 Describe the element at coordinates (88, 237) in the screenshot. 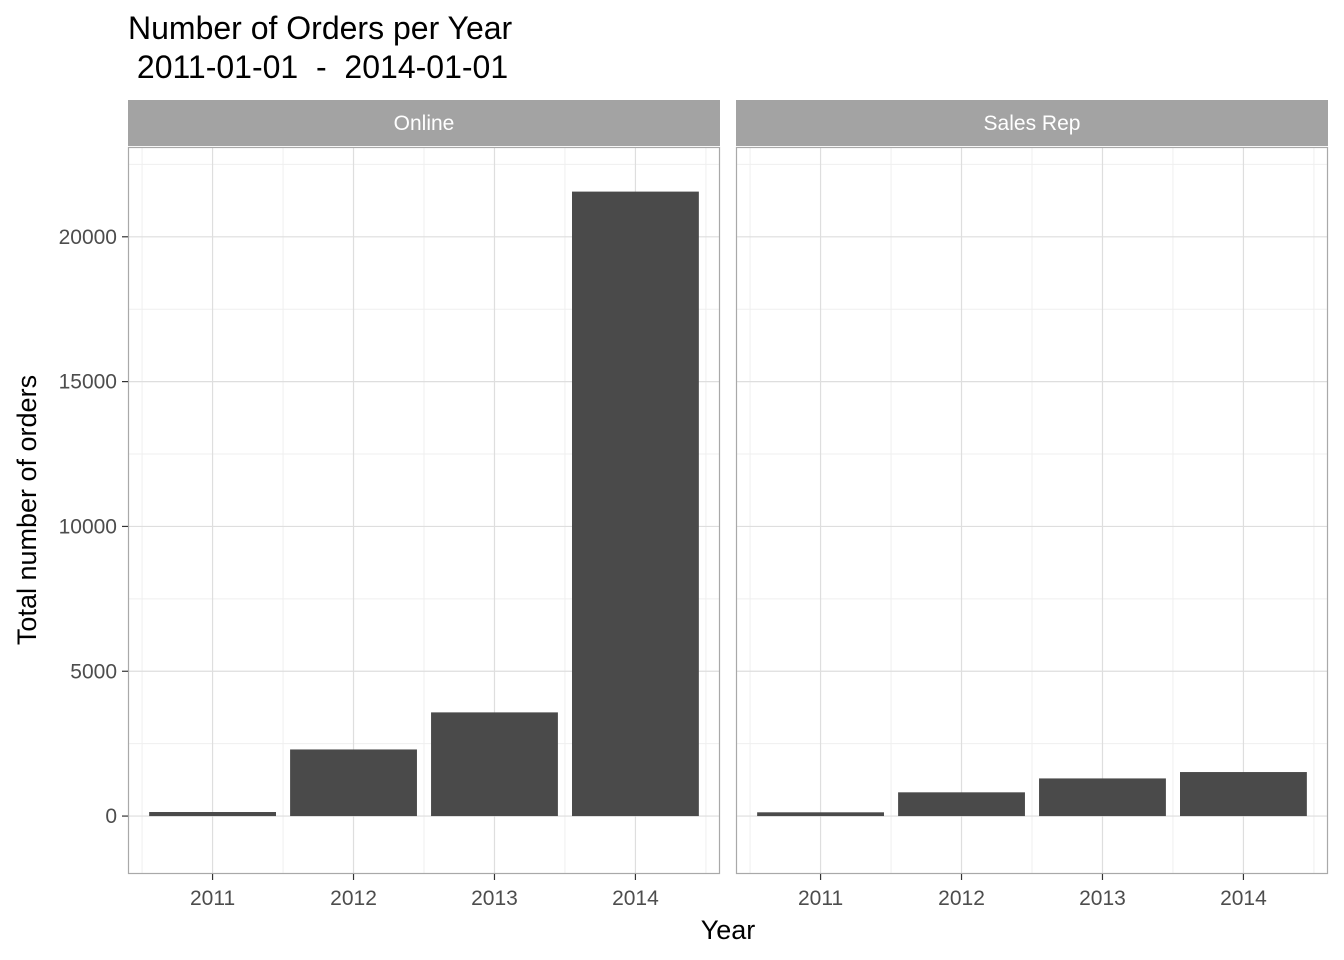

I see `y-tick-label: 20000` at that location.